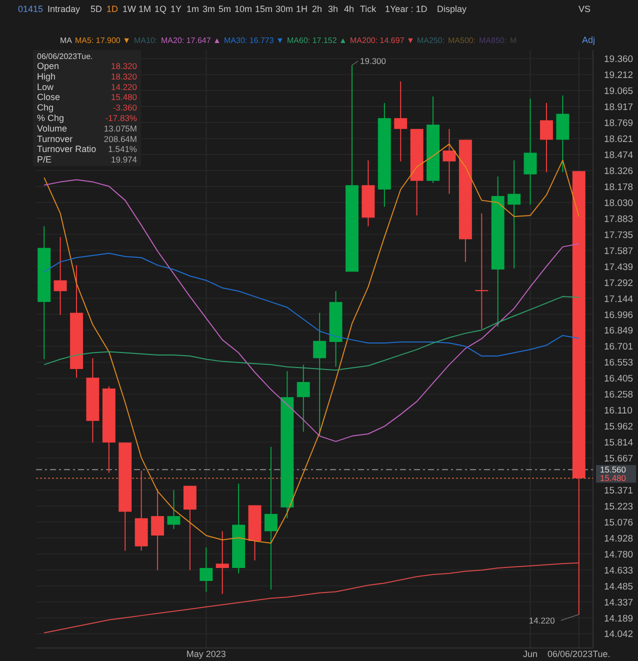  What do you see at coordinates (225, 9) in the screenshot?
I see `text: 5m` at bounding box center [225, 9].